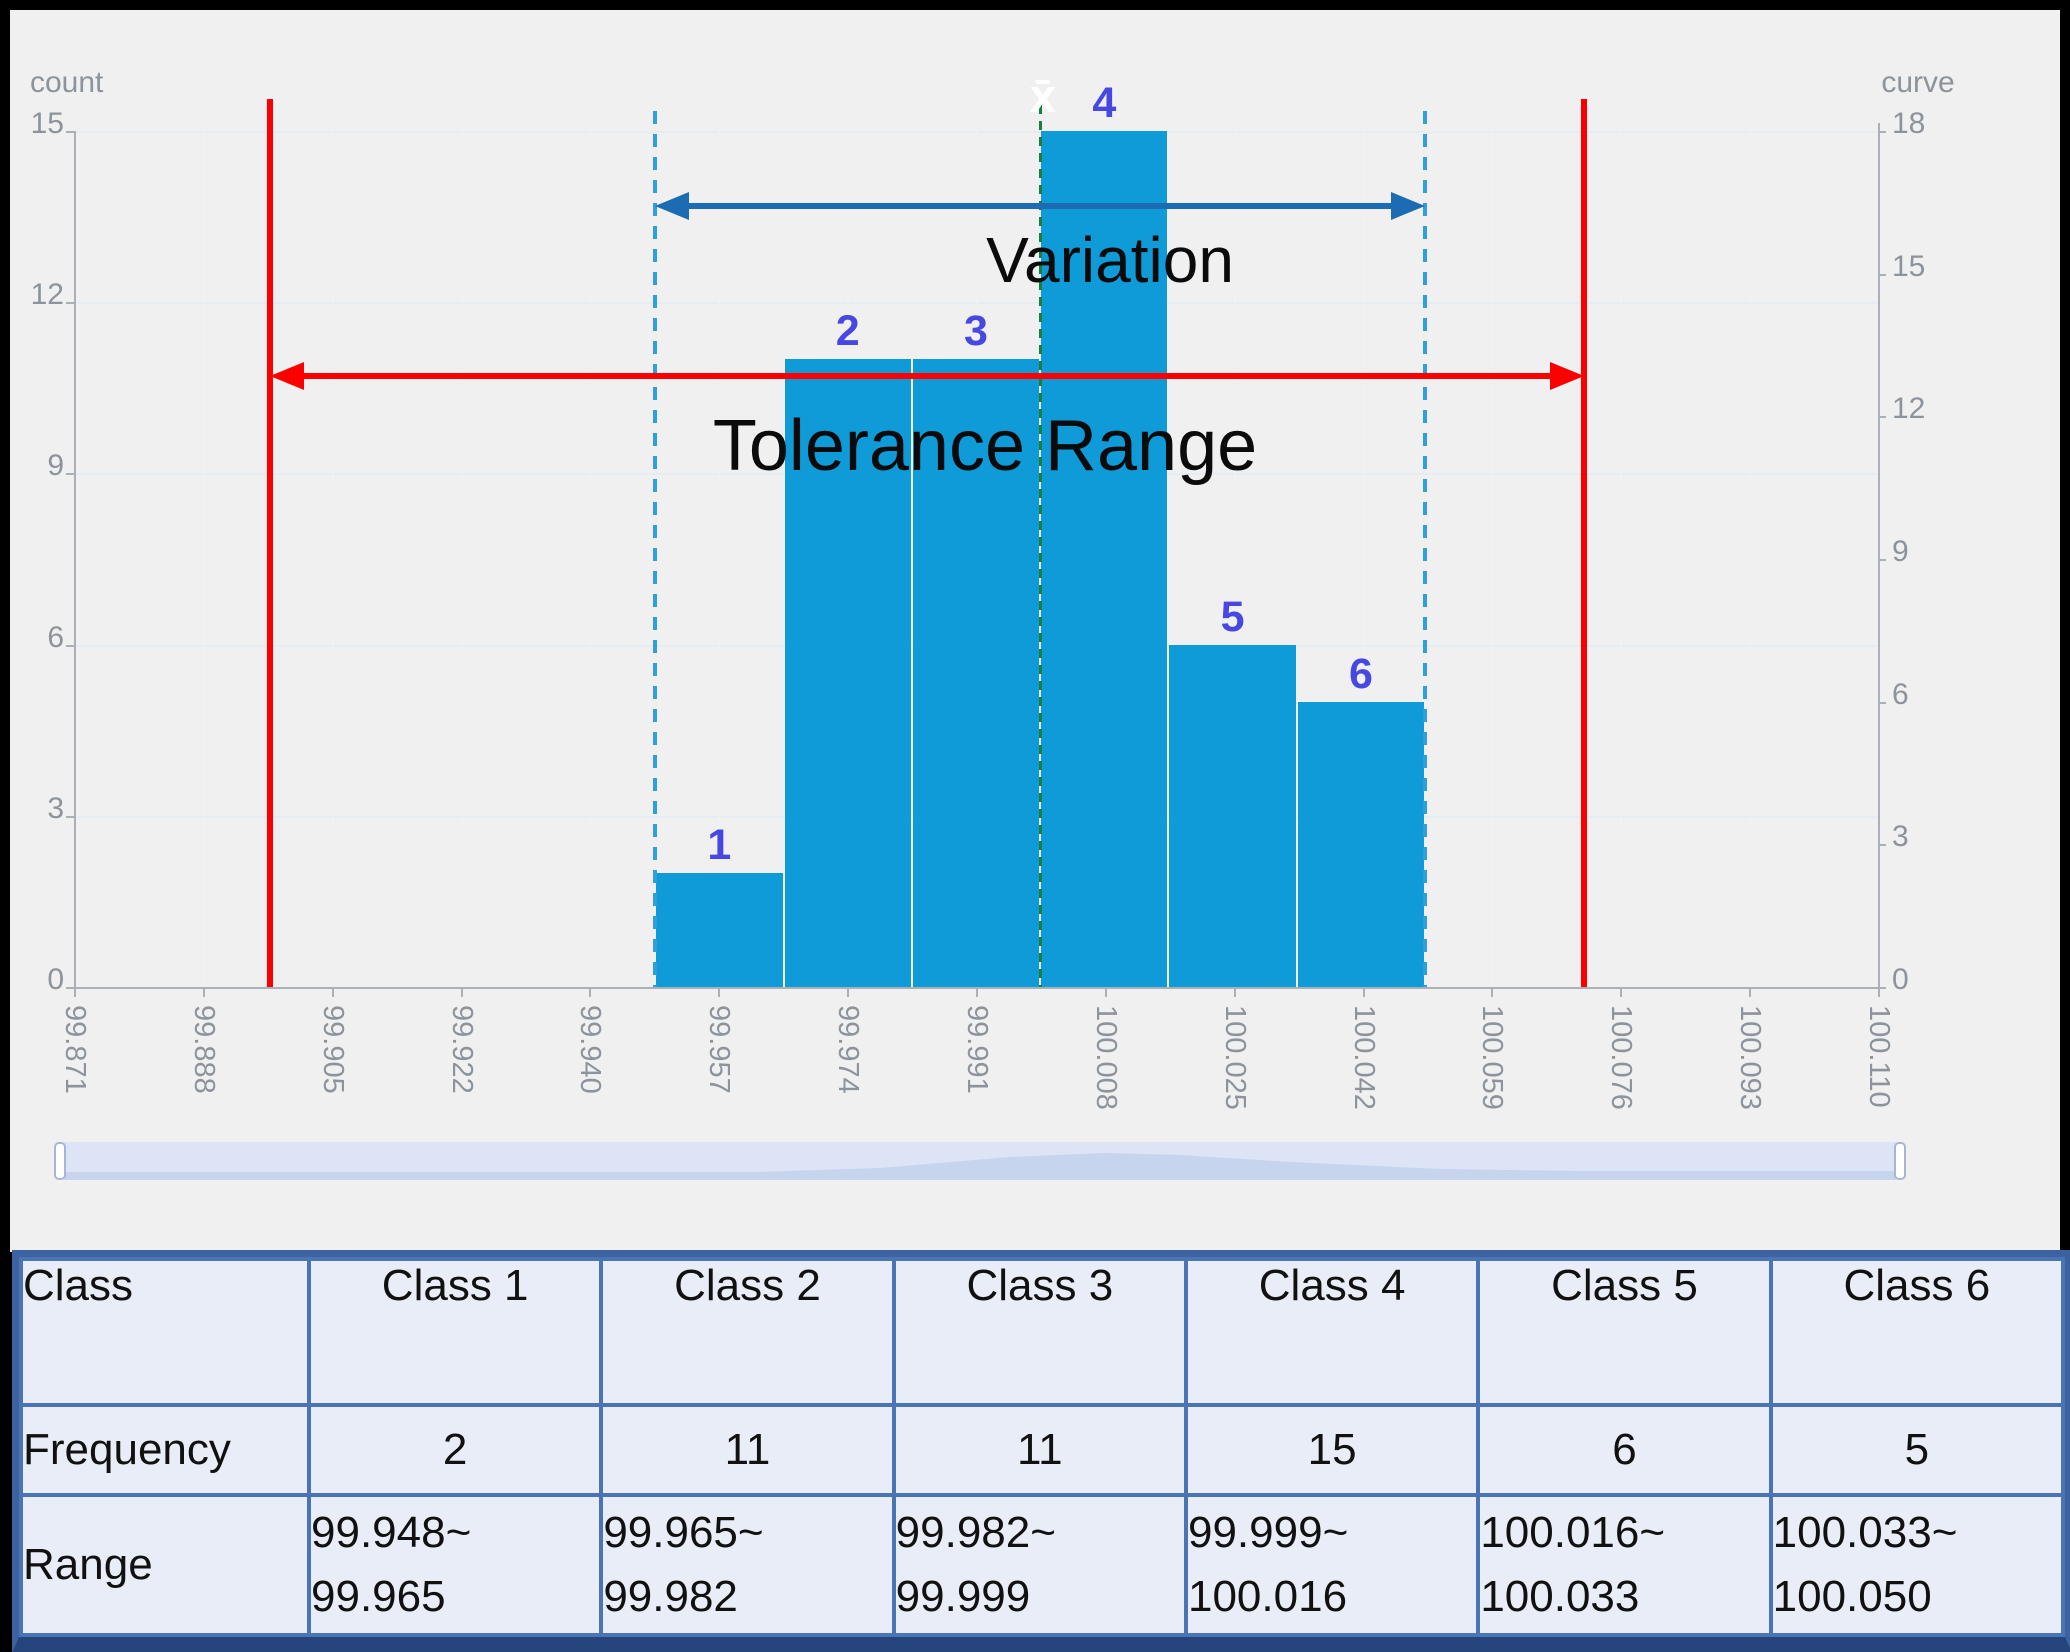 This screenshot has width=2070, height=1652. I want to click on table-class-header: Class 1, so click(455, 1332).